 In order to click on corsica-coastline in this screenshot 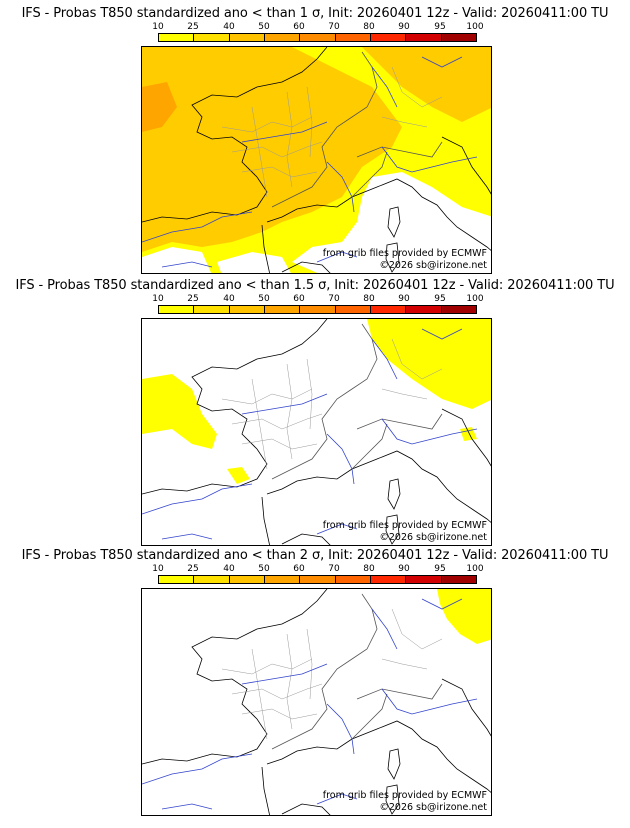, I will do `click(394, 222)`.